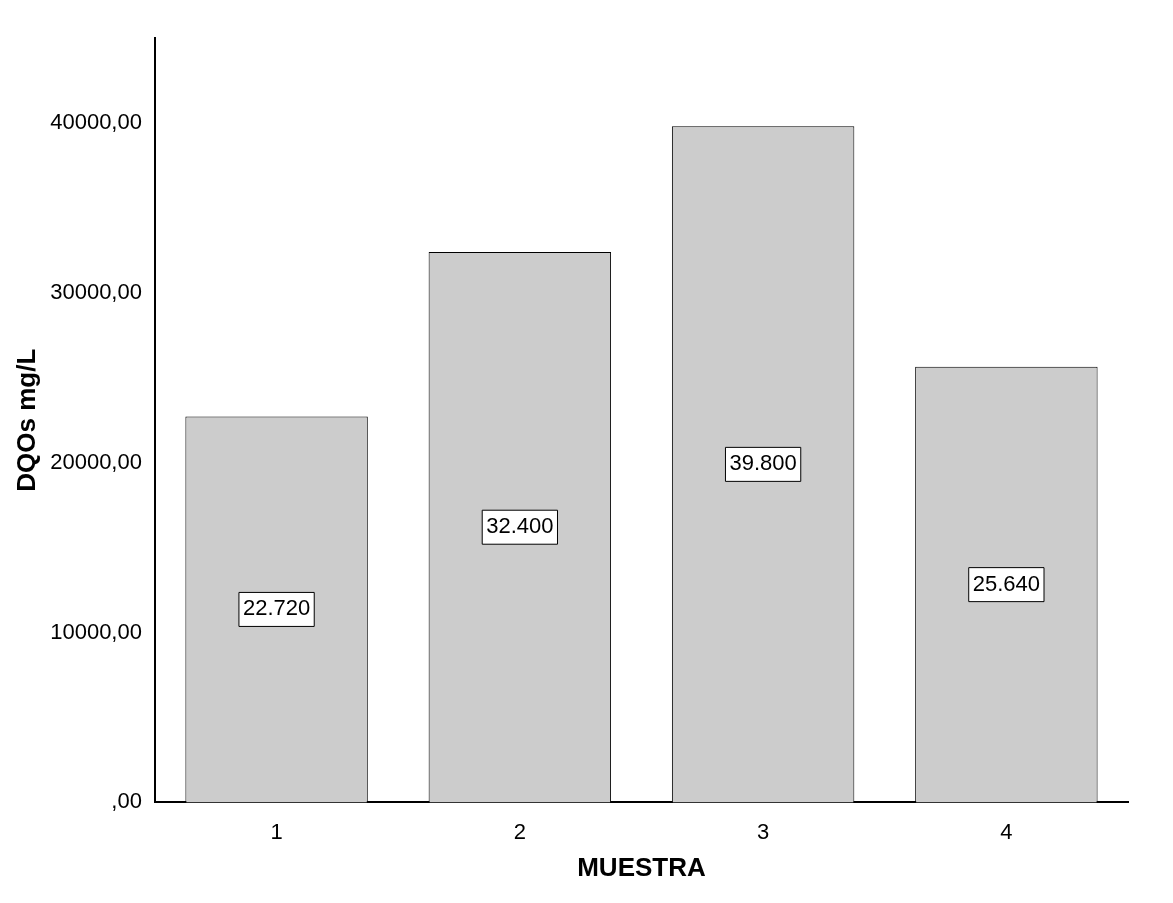 This screenshot has width=1173, height=903. Describe the element at coordinates (763, 831) in the screenshot. I see `x-tick-label: 3` at that location.